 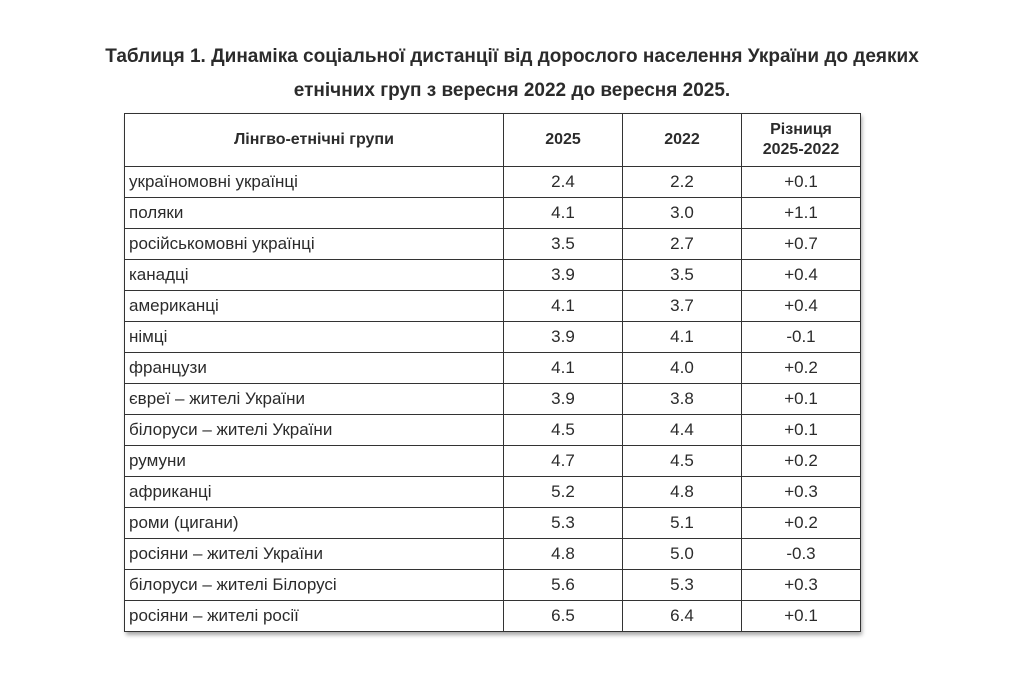 What do you see at coordinates (682, 430) in the screenshot?
I see `cell-2022: 4.4` at bounding box center [682, 430].